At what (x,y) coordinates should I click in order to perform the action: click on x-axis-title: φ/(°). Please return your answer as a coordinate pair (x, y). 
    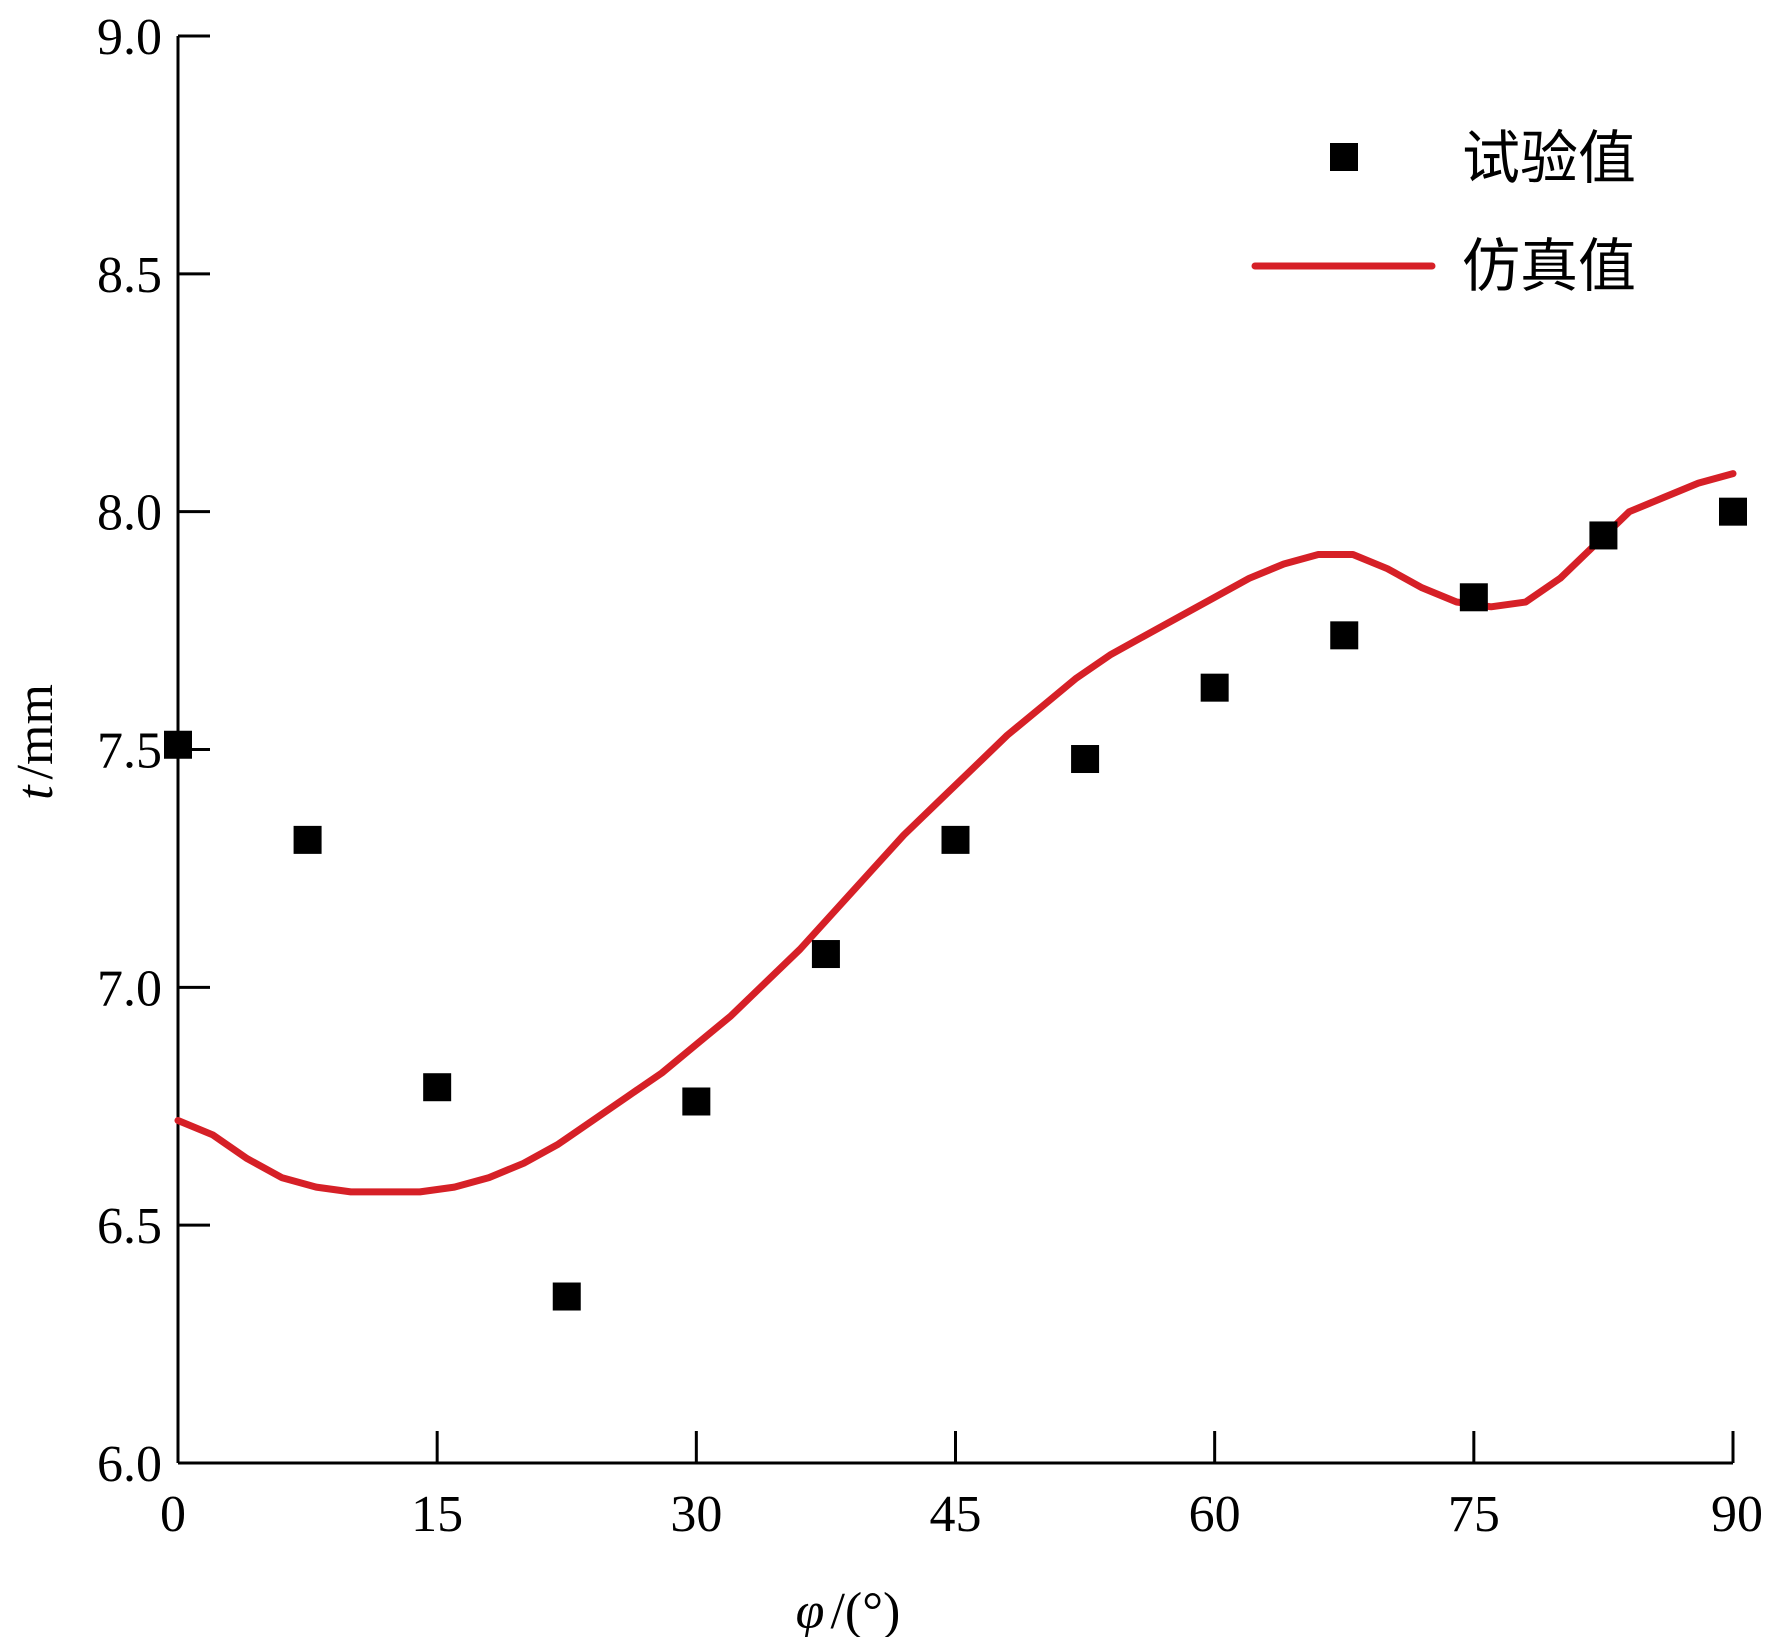
    Looking at the image, I should click on (848, 1610).